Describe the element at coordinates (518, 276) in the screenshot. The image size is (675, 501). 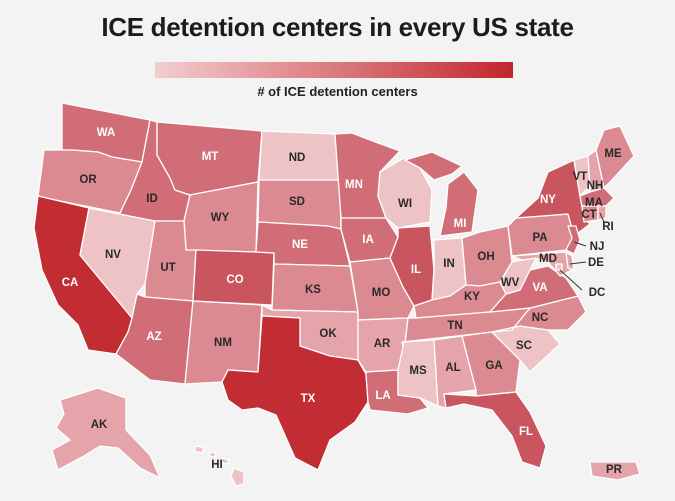
I see `state-wv` at that location.